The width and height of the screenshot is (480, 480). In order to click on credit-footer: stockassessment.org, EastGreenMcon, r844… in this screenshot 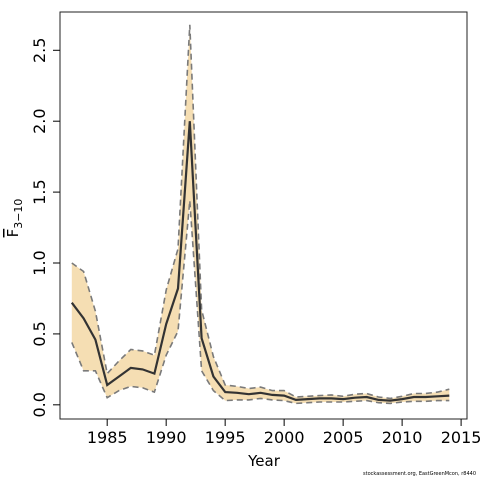, I will do `click(419, 474)`.